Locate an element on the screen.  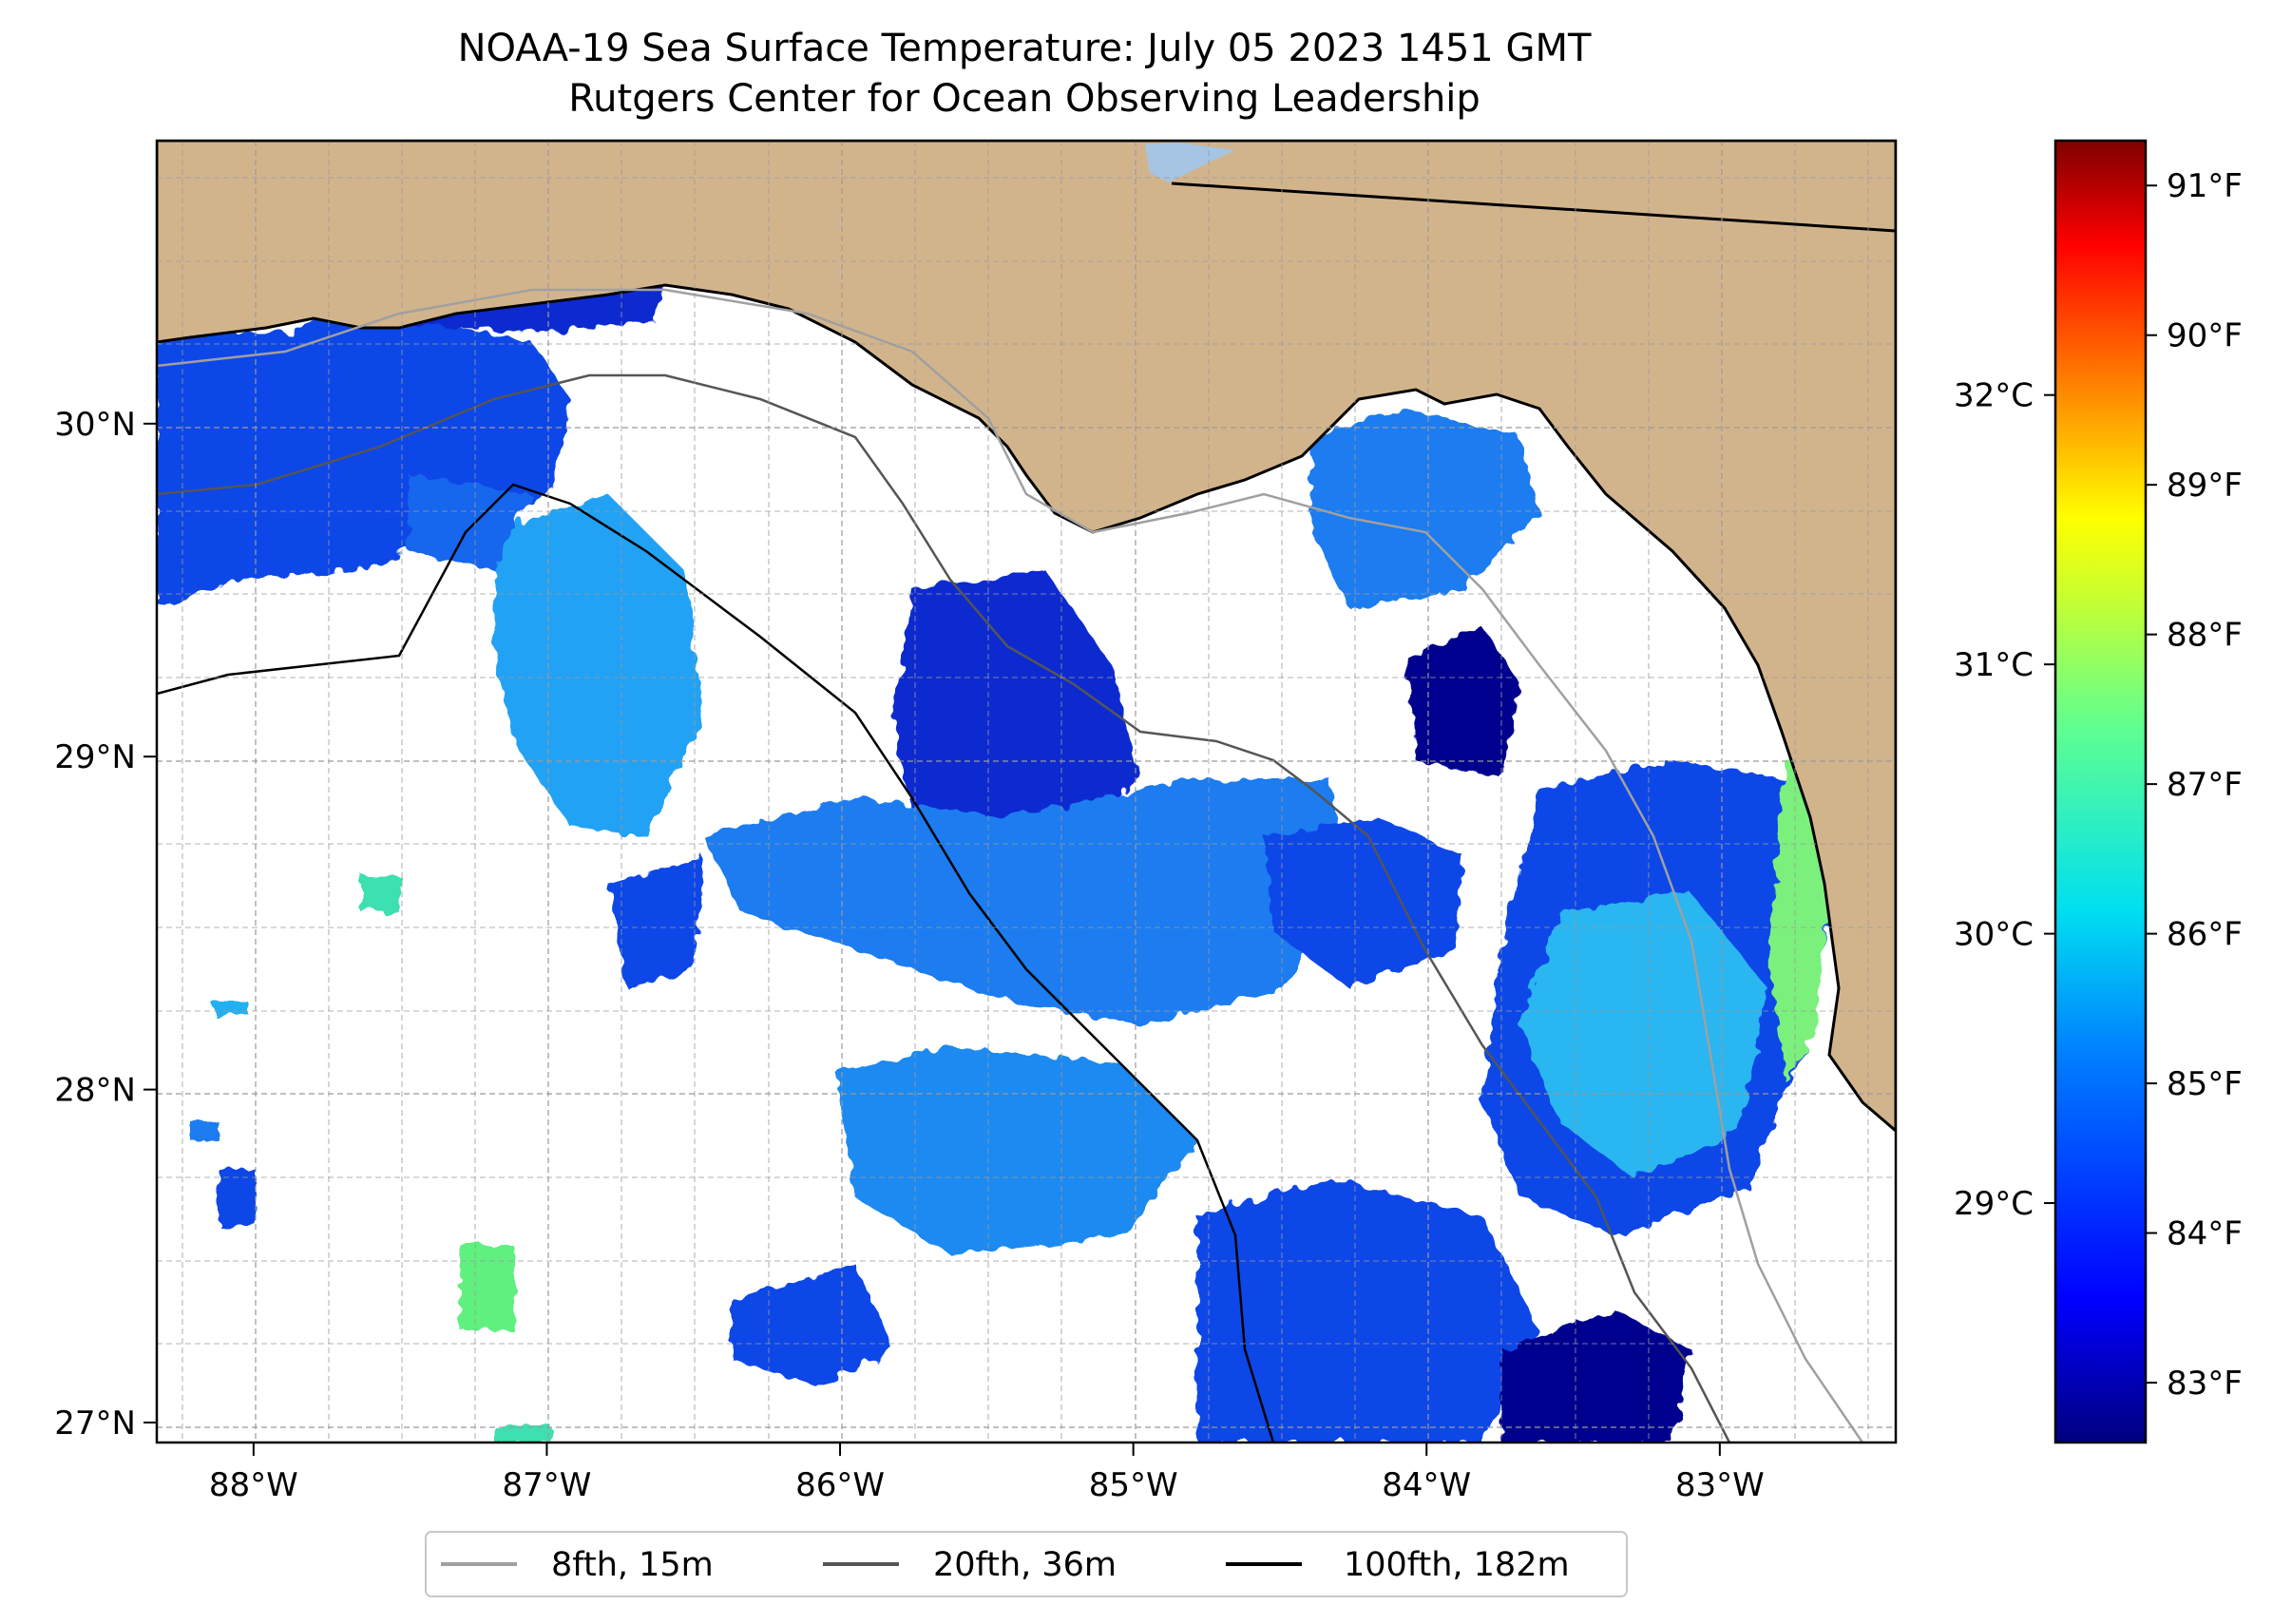
legend-label-100fth: 100fth, 182m is located at coordinates (1457, 1565).